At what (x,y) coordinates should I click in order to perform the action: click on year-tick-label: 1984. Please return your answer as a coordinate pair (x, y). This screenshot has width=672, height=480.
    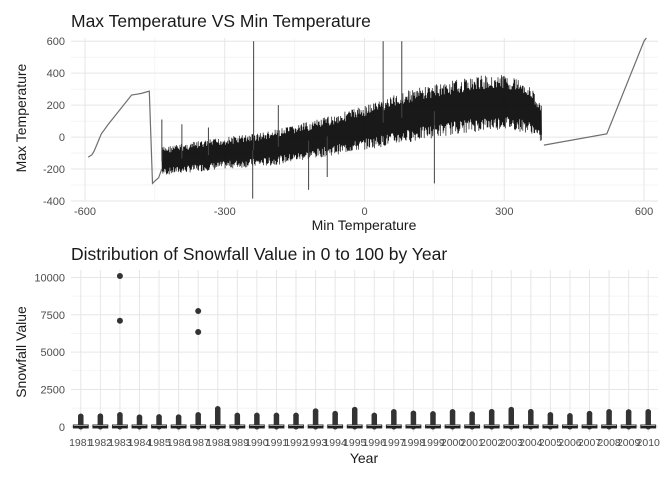
    Looking at the image, I should click on (140, 443).